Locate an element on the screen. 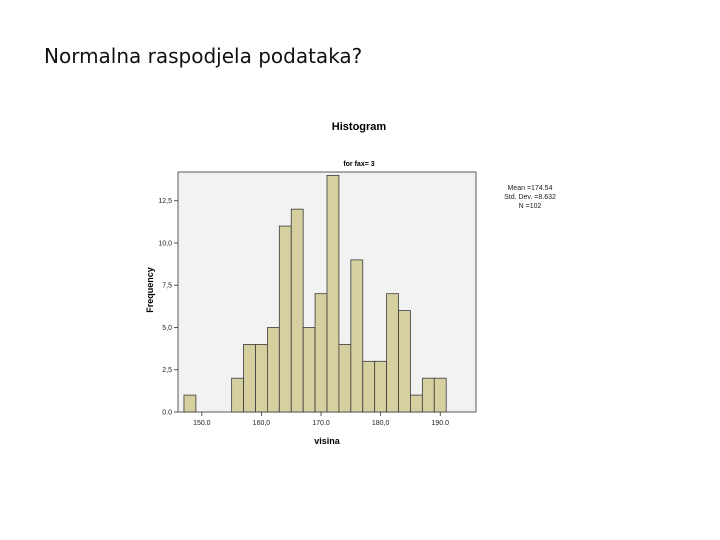 Image resolution: width=720 pixels, height=540 pixels. stats-box: Mean =174.54 Std. Dev. =8.632 N =102 is located at coordinates (530, 197).